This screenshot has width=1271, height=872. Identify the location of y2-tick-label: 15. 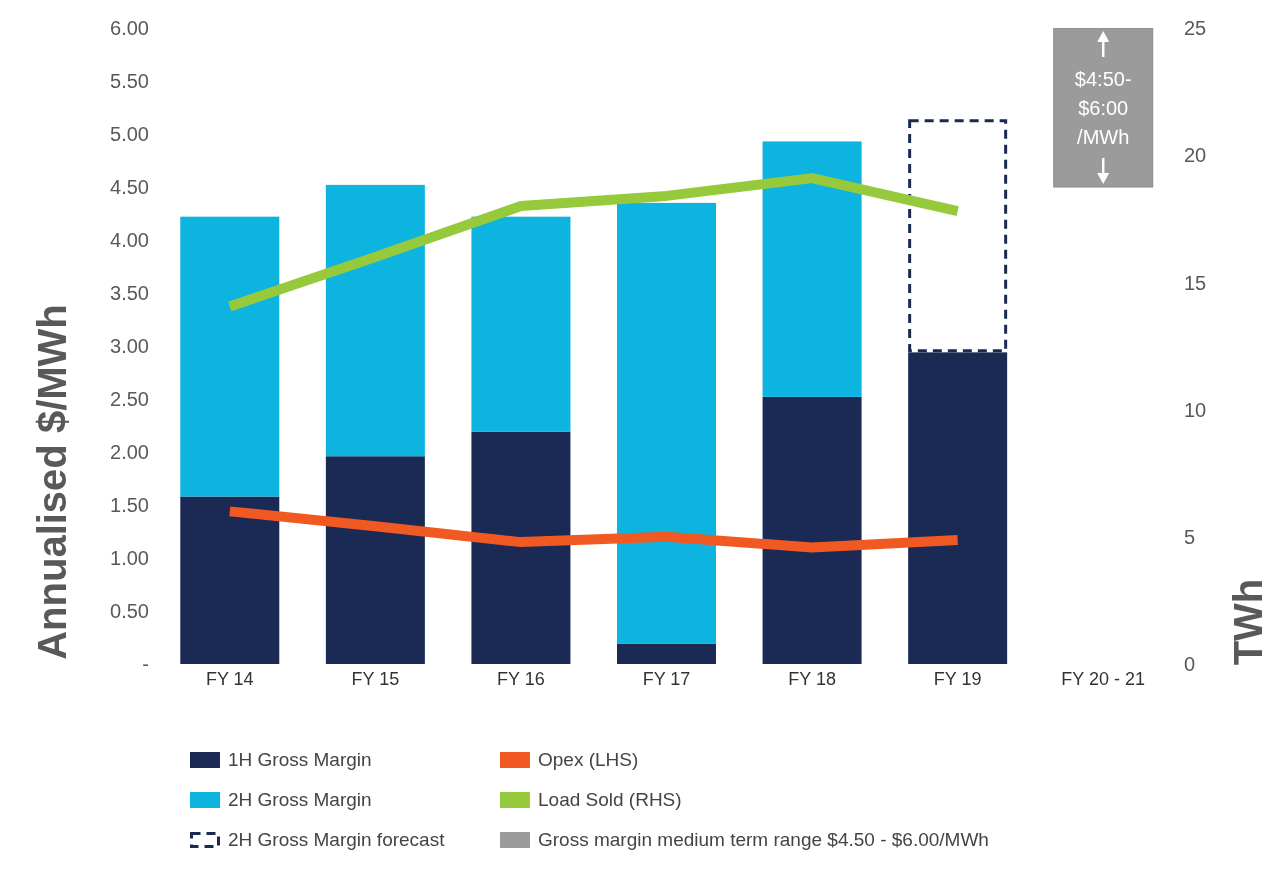
(1195, 282).